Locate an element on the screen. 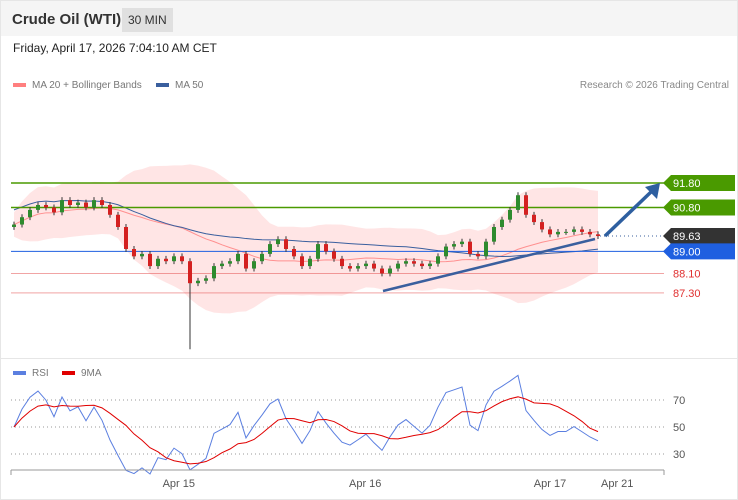 The image size is (738, 500). rsi-ma-swatch is located at coordinates (68, 373).